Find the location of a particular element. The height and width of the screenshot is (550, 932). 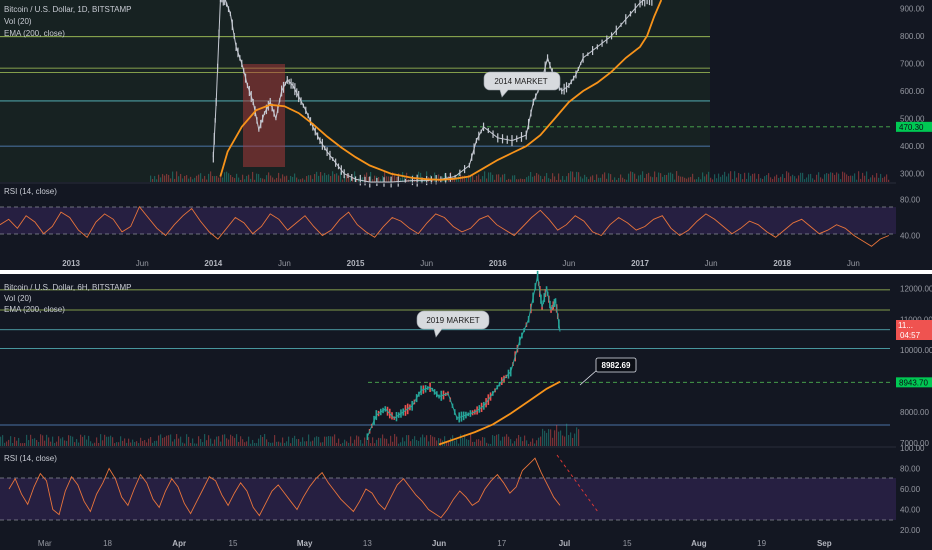

top-time-tick: 2013 is located at coordinates (71, 263).